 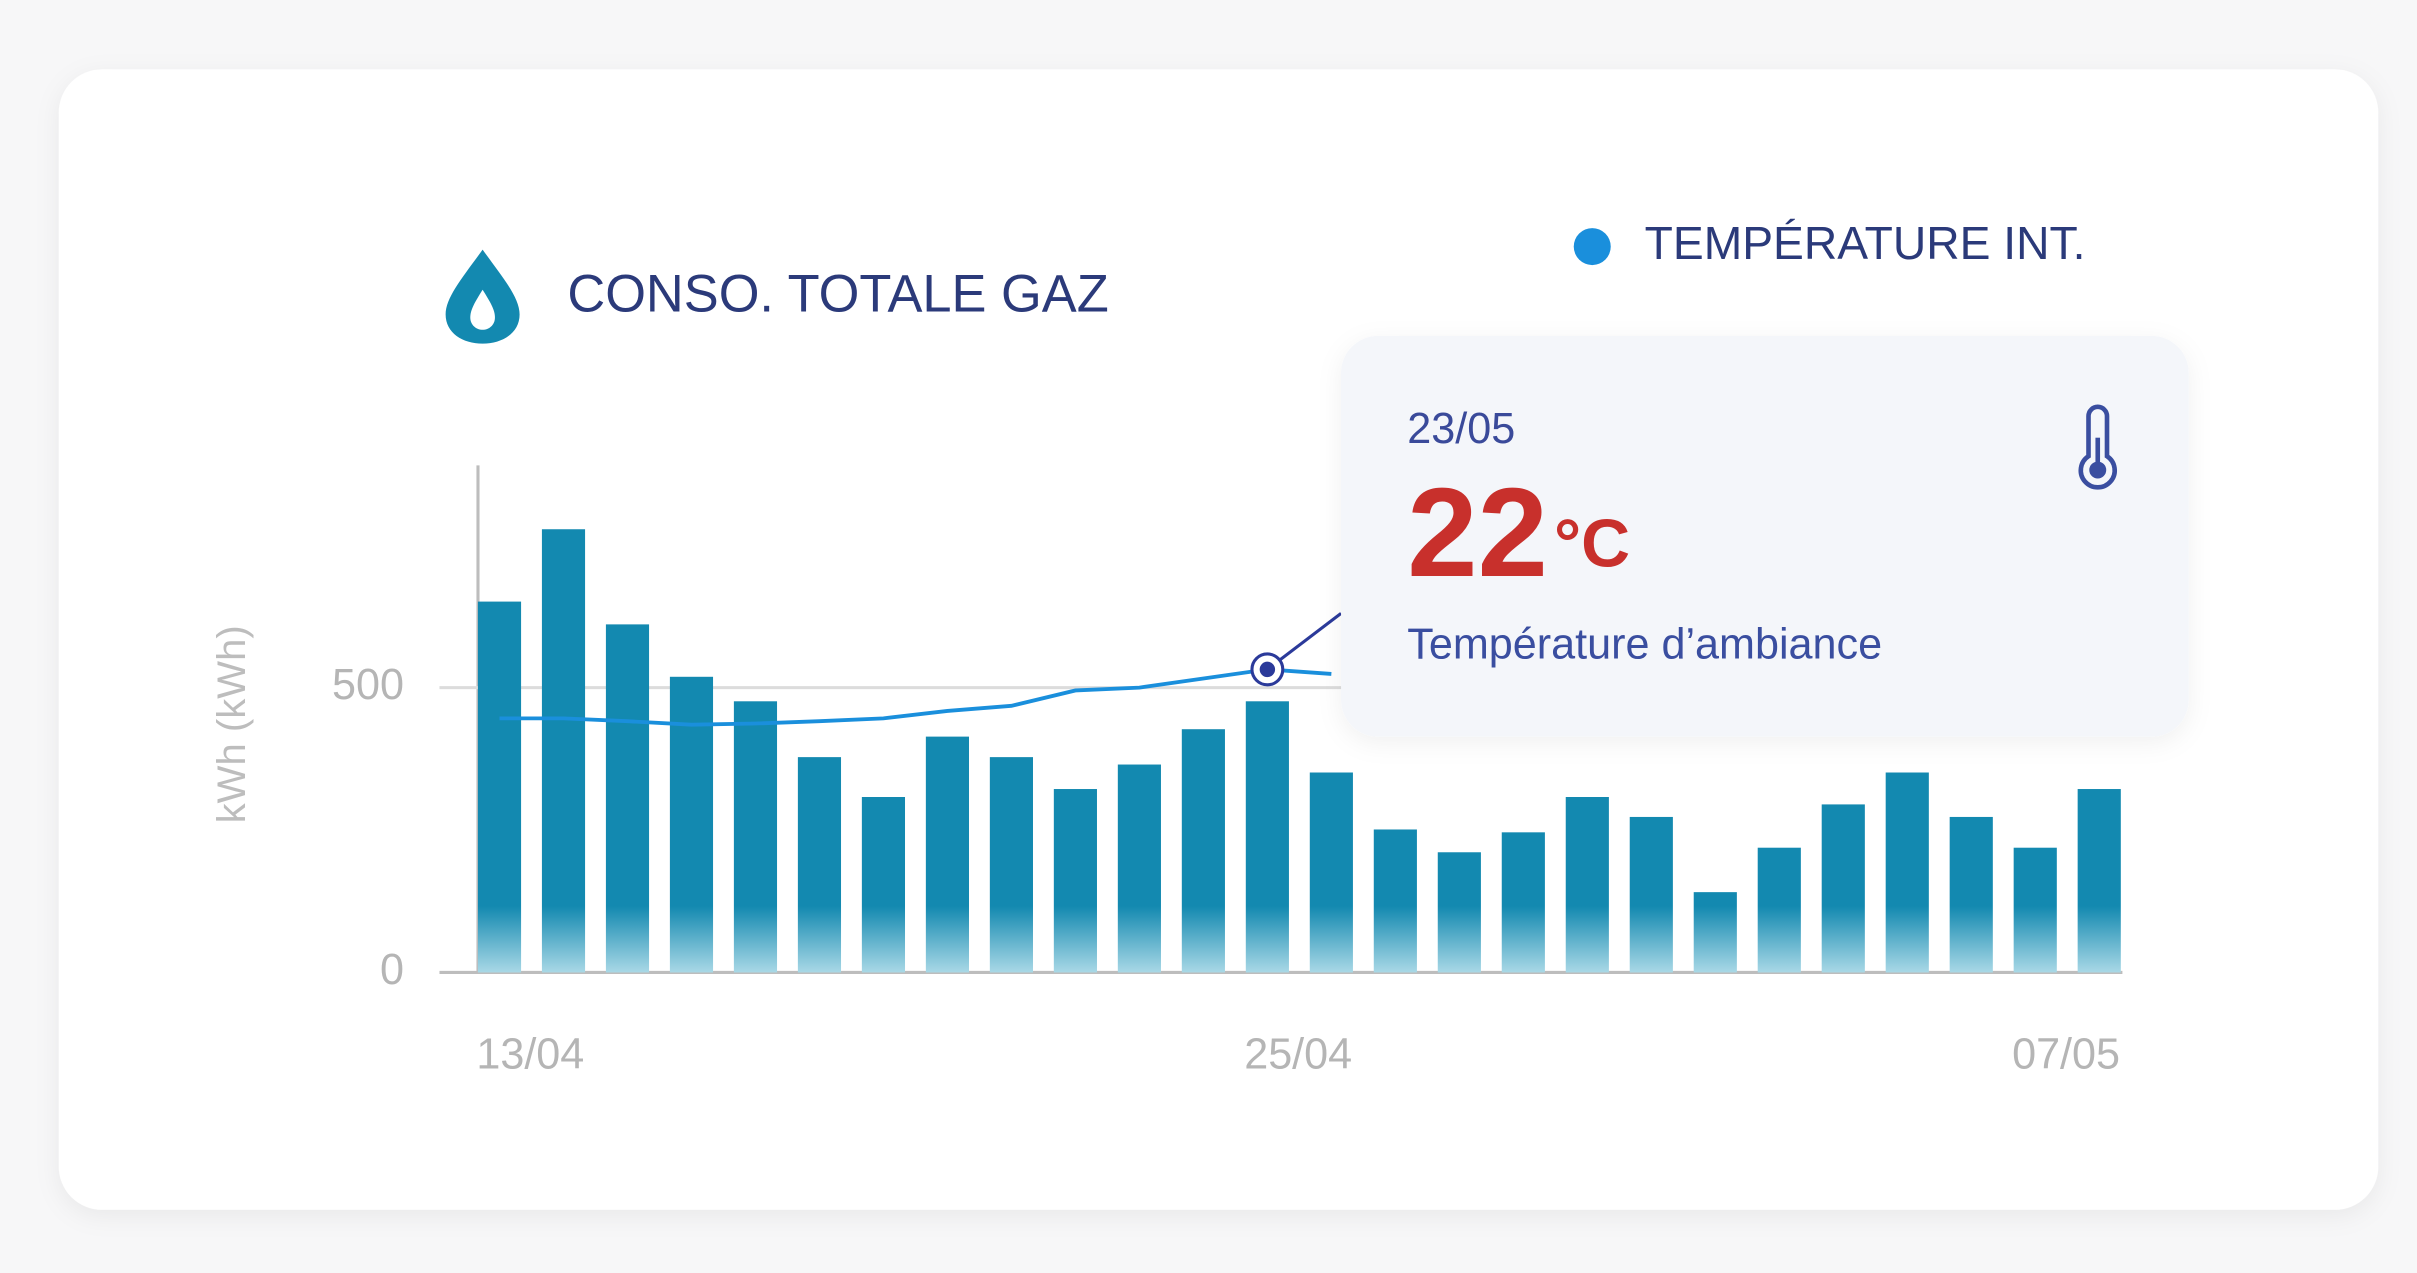 I want to click on tooltip-label: Température d’ambiance, so click(x=1644, y=645).